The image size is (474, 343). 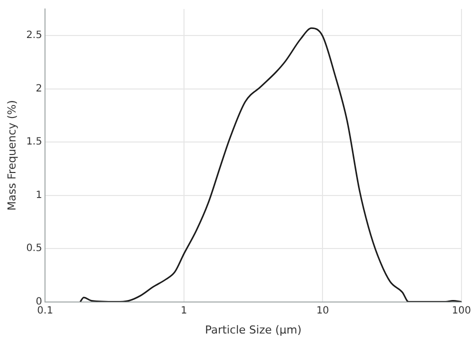 I want to click on y-tick-label: 1.5, so click(x=34, y=142).